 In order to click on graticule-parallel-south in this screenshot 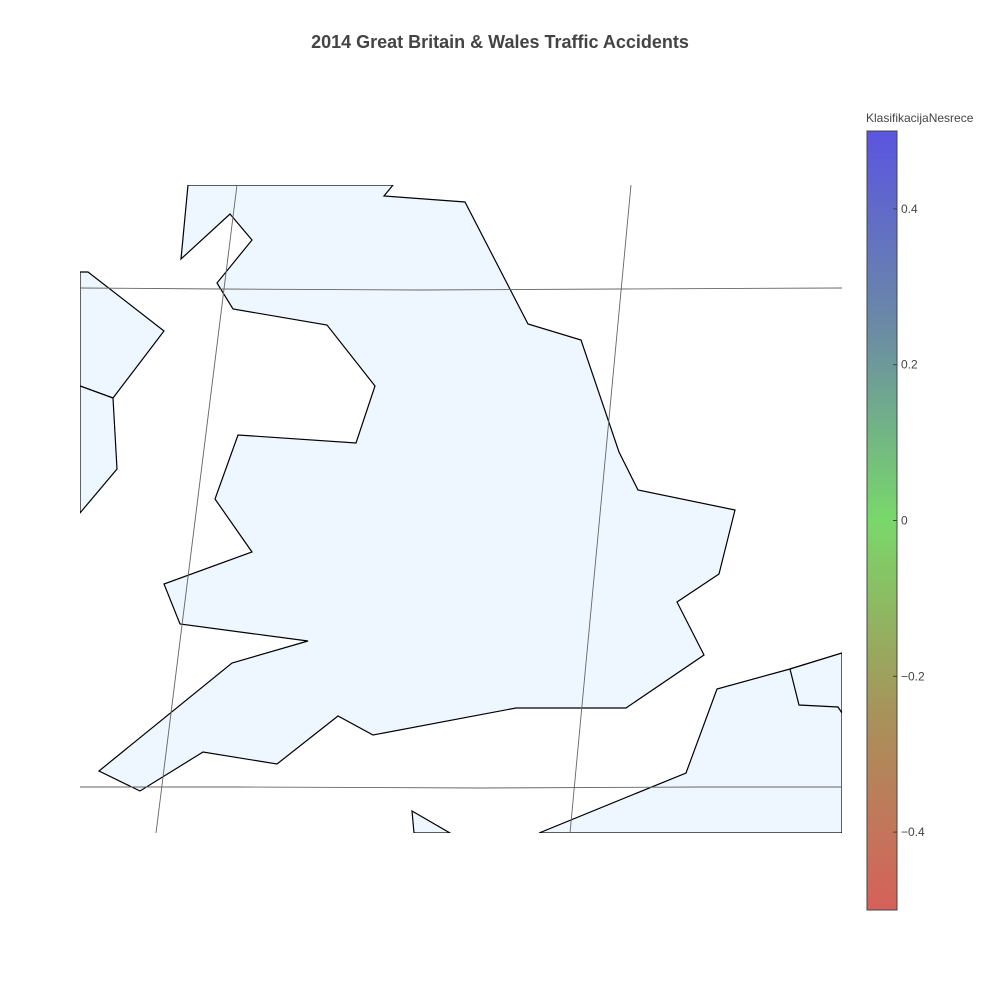, I will do `click(461, 787)`.